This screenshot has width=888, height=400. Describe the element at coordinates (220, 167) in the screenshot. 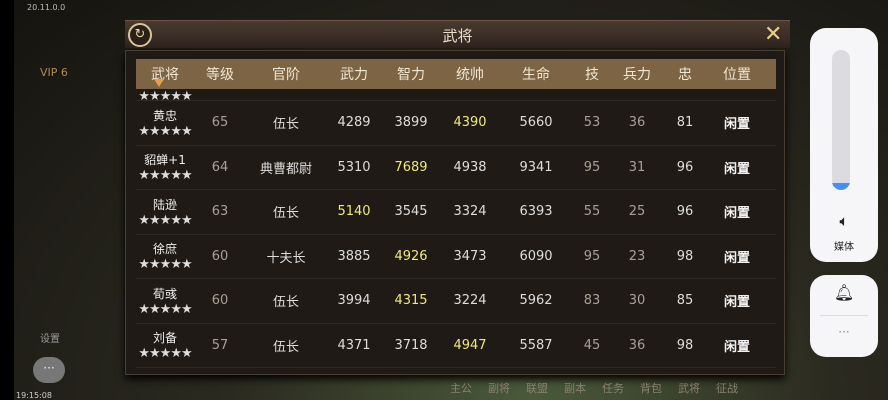

I see `level-cell: 64` at that location.